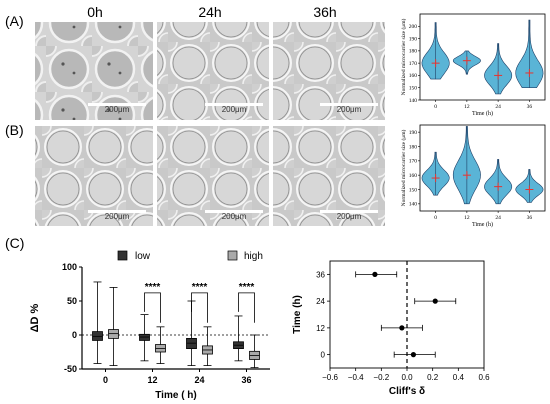 The height and width of the screenshot is (404, 550). What do you see at coordinates (381, 377) in the screenshot?
I see `forest-c-xtick-label: −0.2` at bounding box center [381, 377].